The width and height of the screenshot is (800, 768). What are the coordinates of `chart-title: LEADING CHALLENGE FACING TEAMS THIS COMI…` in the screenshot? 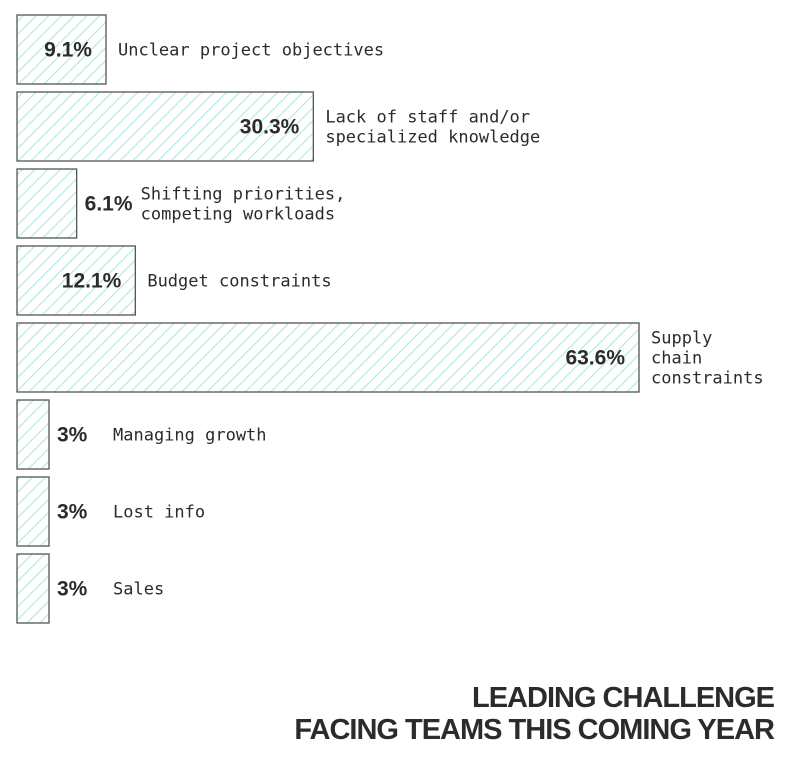 It's located at (534, 714).